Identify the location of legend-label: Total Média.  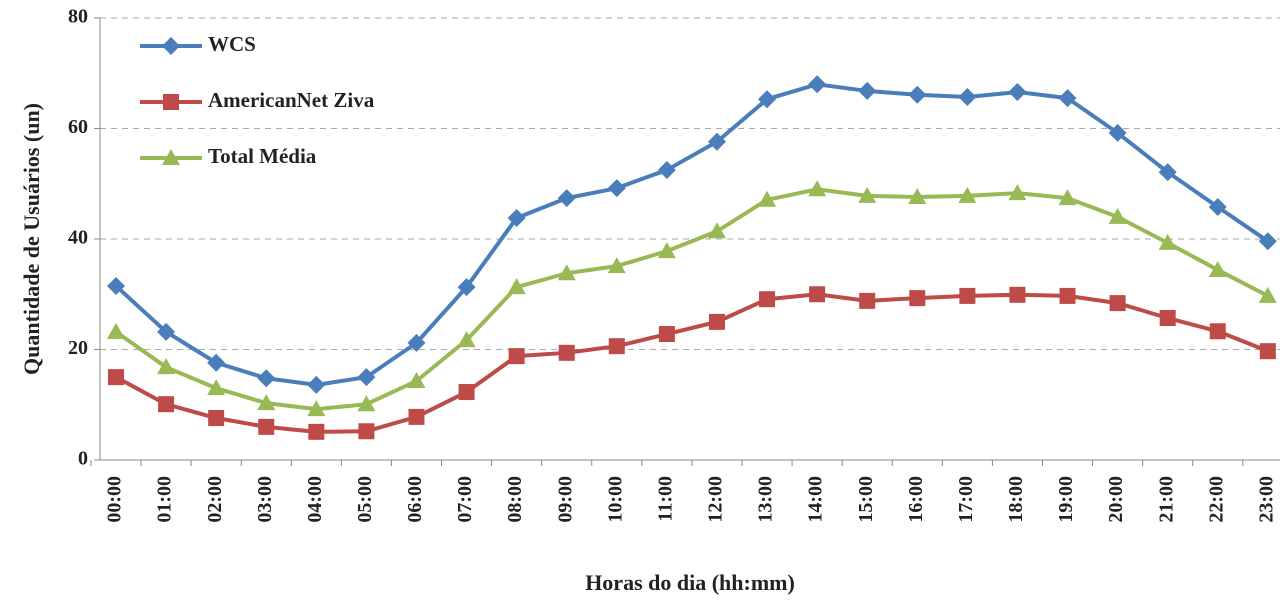
(262, 156).